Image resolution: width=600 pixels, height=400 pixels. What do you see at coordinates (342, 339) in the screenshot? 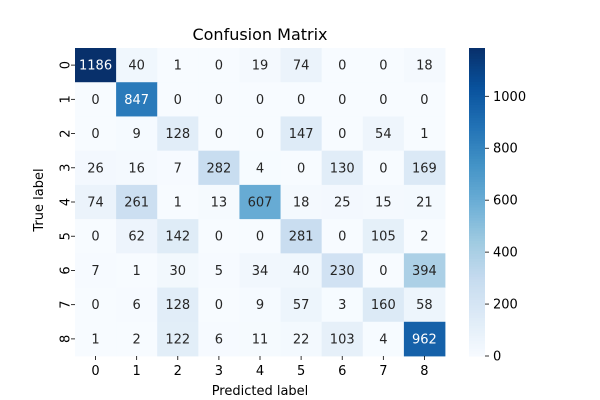
I see `cell-value-label: 103` at bounding box center [342, 339].